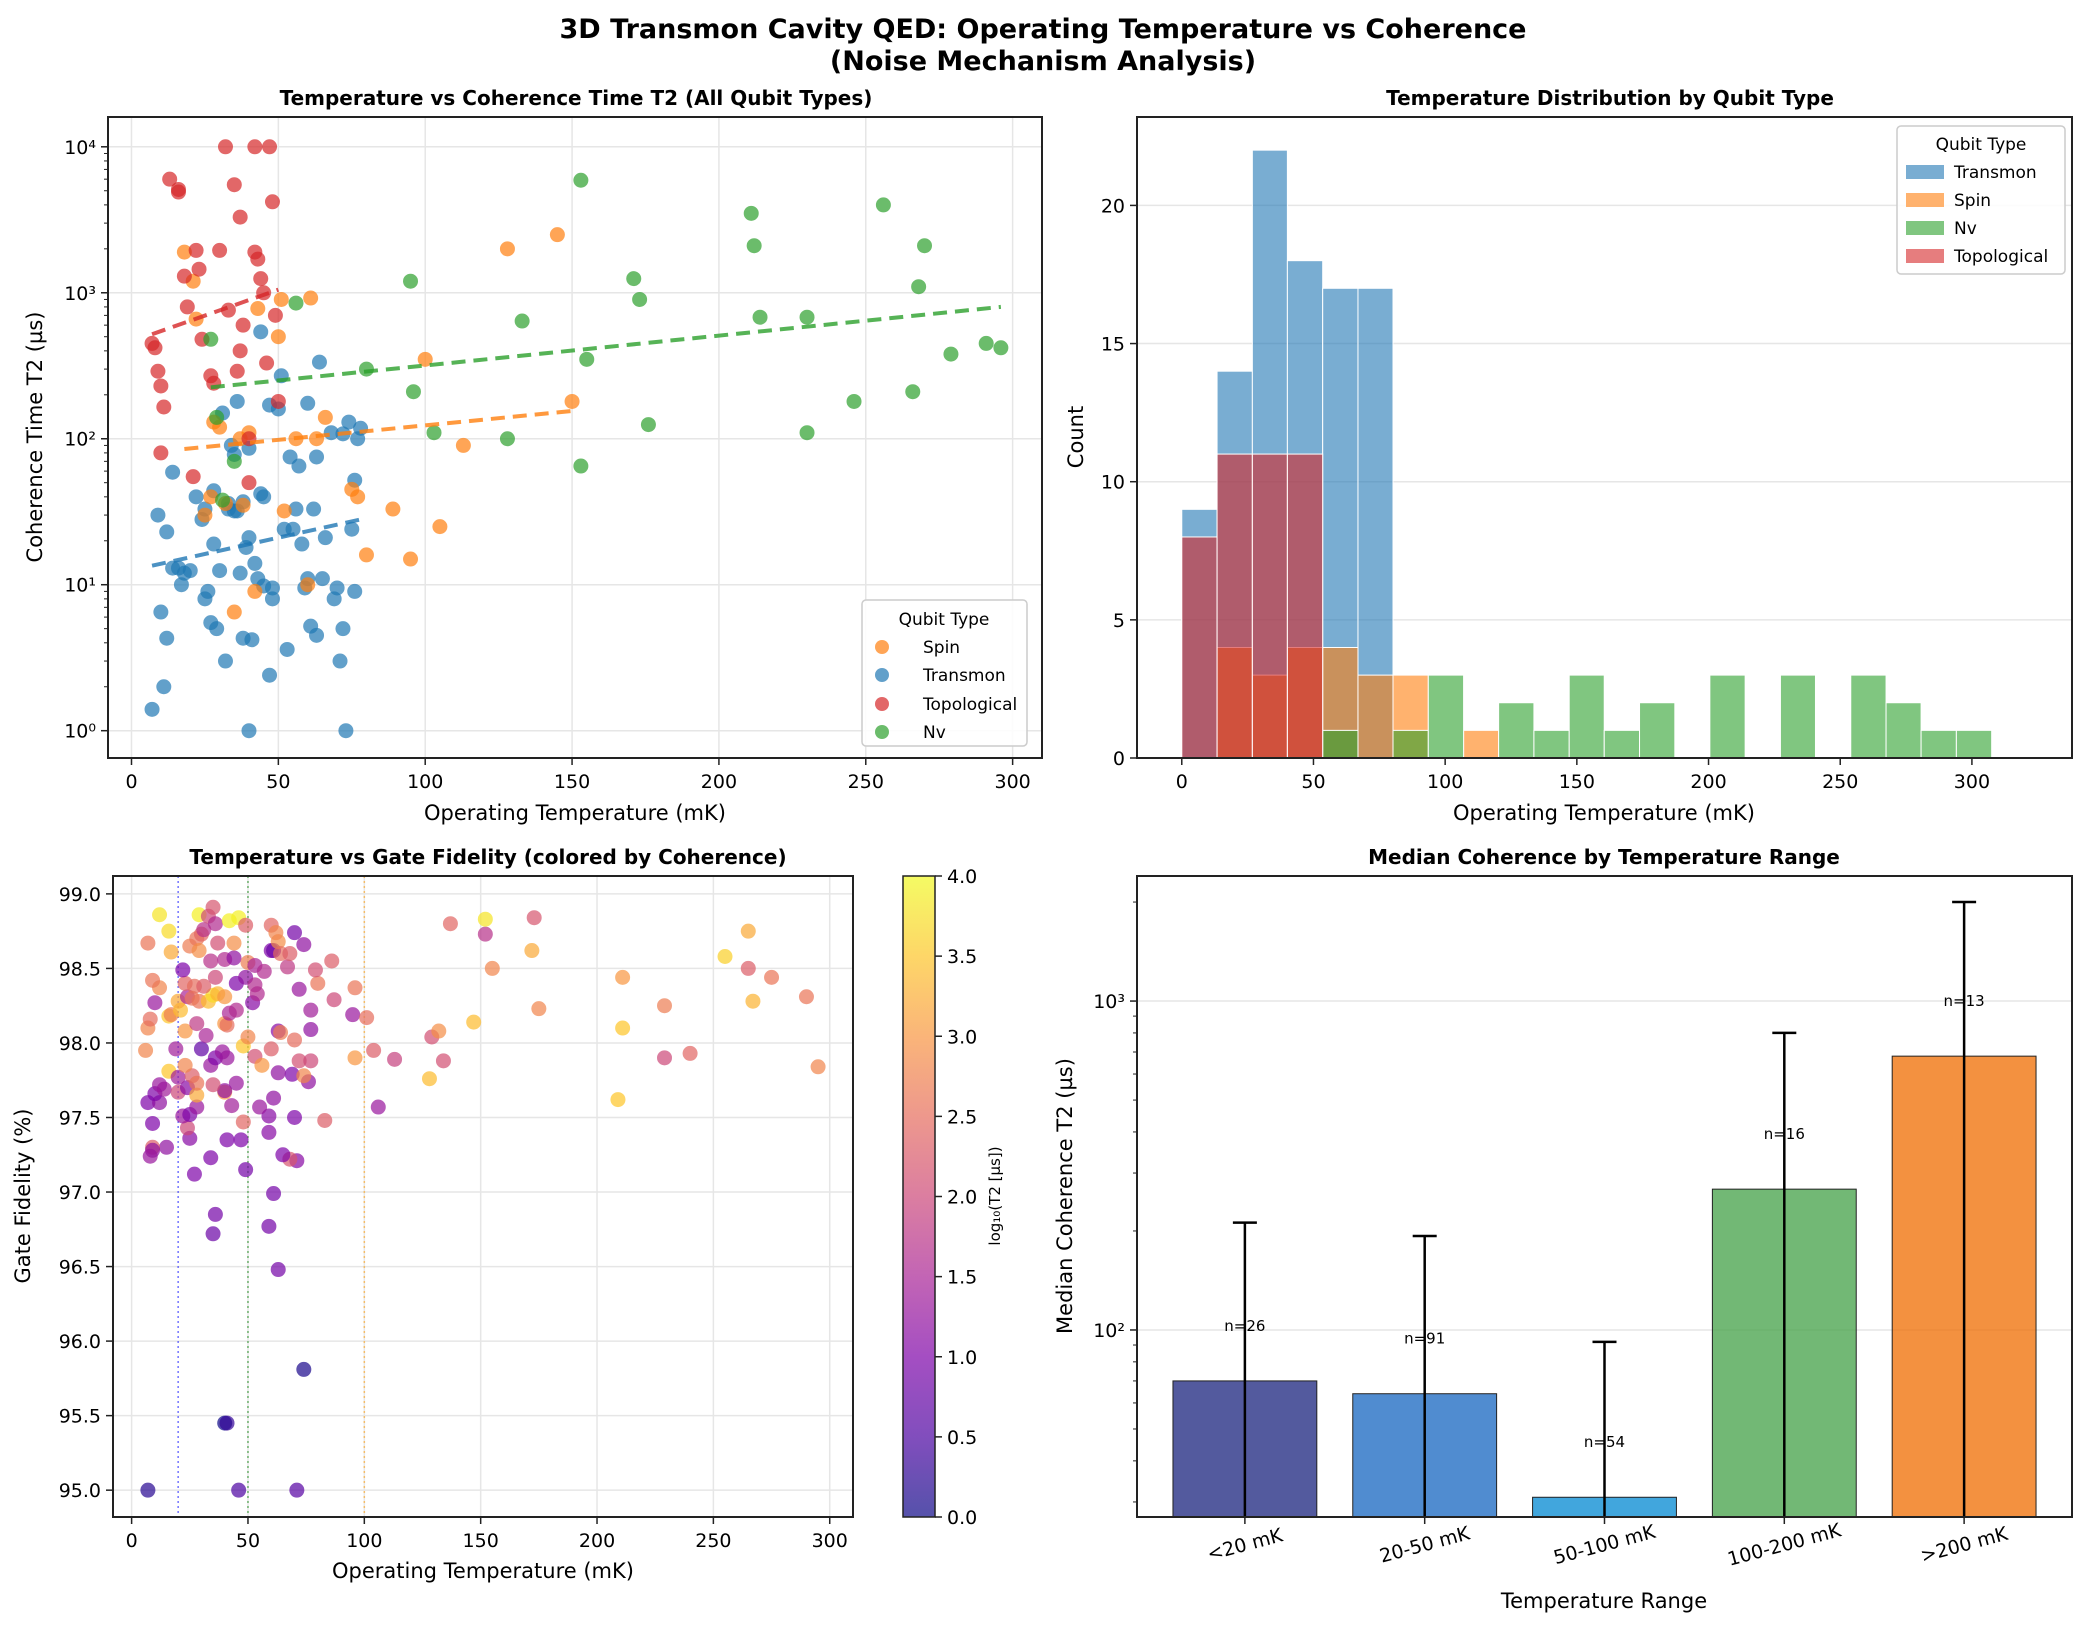  Describe the element at coordinates (1925, 172) in the screenshot. I see `legend-patch-transmon` at that location.